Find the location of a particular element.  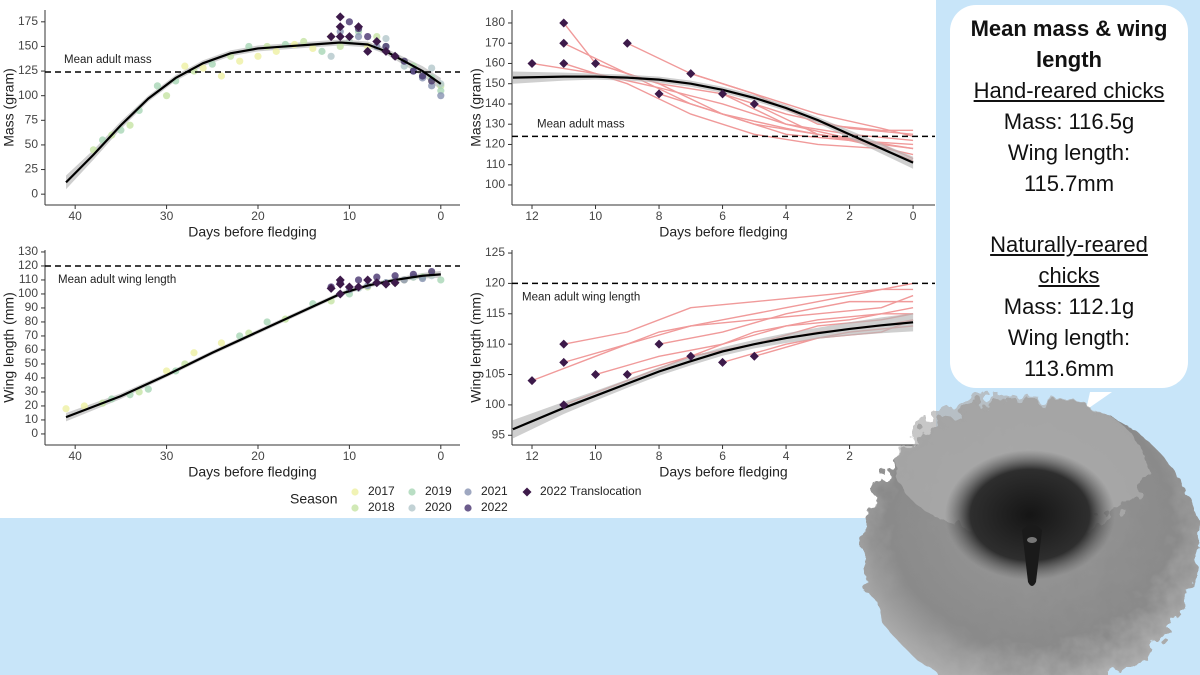

x-axis-label: Days before fledging is located at coordinates (723, 232).